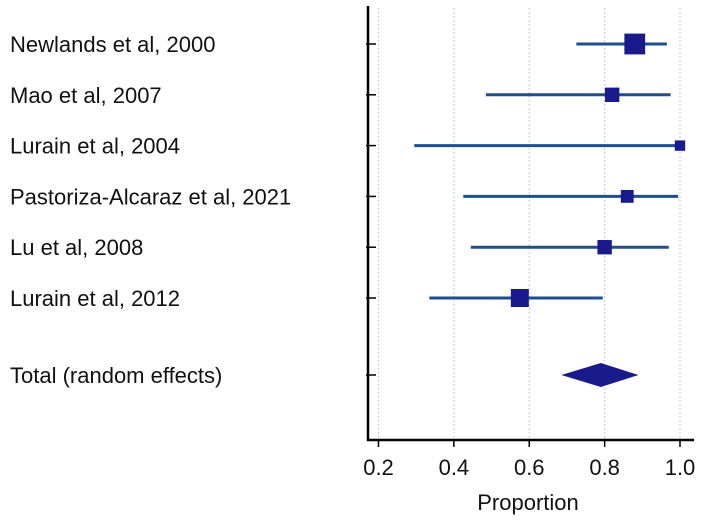  Describe the element at coordinates (76, 247) in the screenshot. I see `study-label: Lu et al, 2008` at that location.